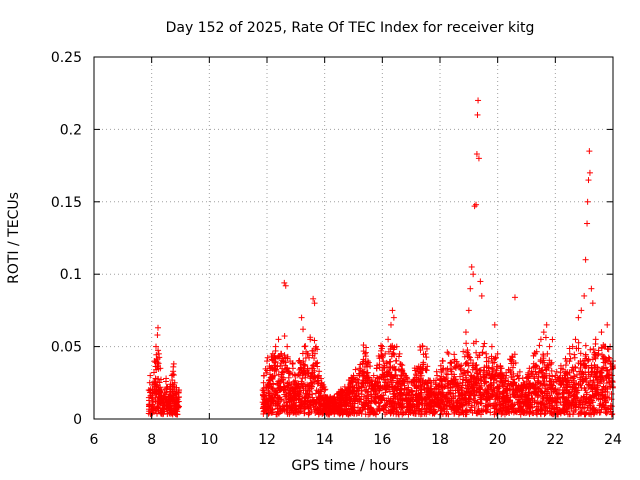 The image size is (640, 480). What do you see at coordinates (325, 440) in the screenshot?
I see `x-tick-label-4: 14` at bounding box center [325, 440].